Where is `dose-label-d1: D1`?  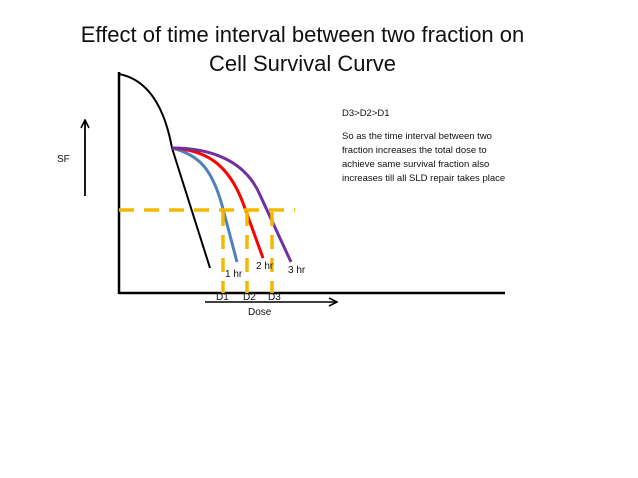
dose-label-d1: D1 is located at coordinates (222, 297).